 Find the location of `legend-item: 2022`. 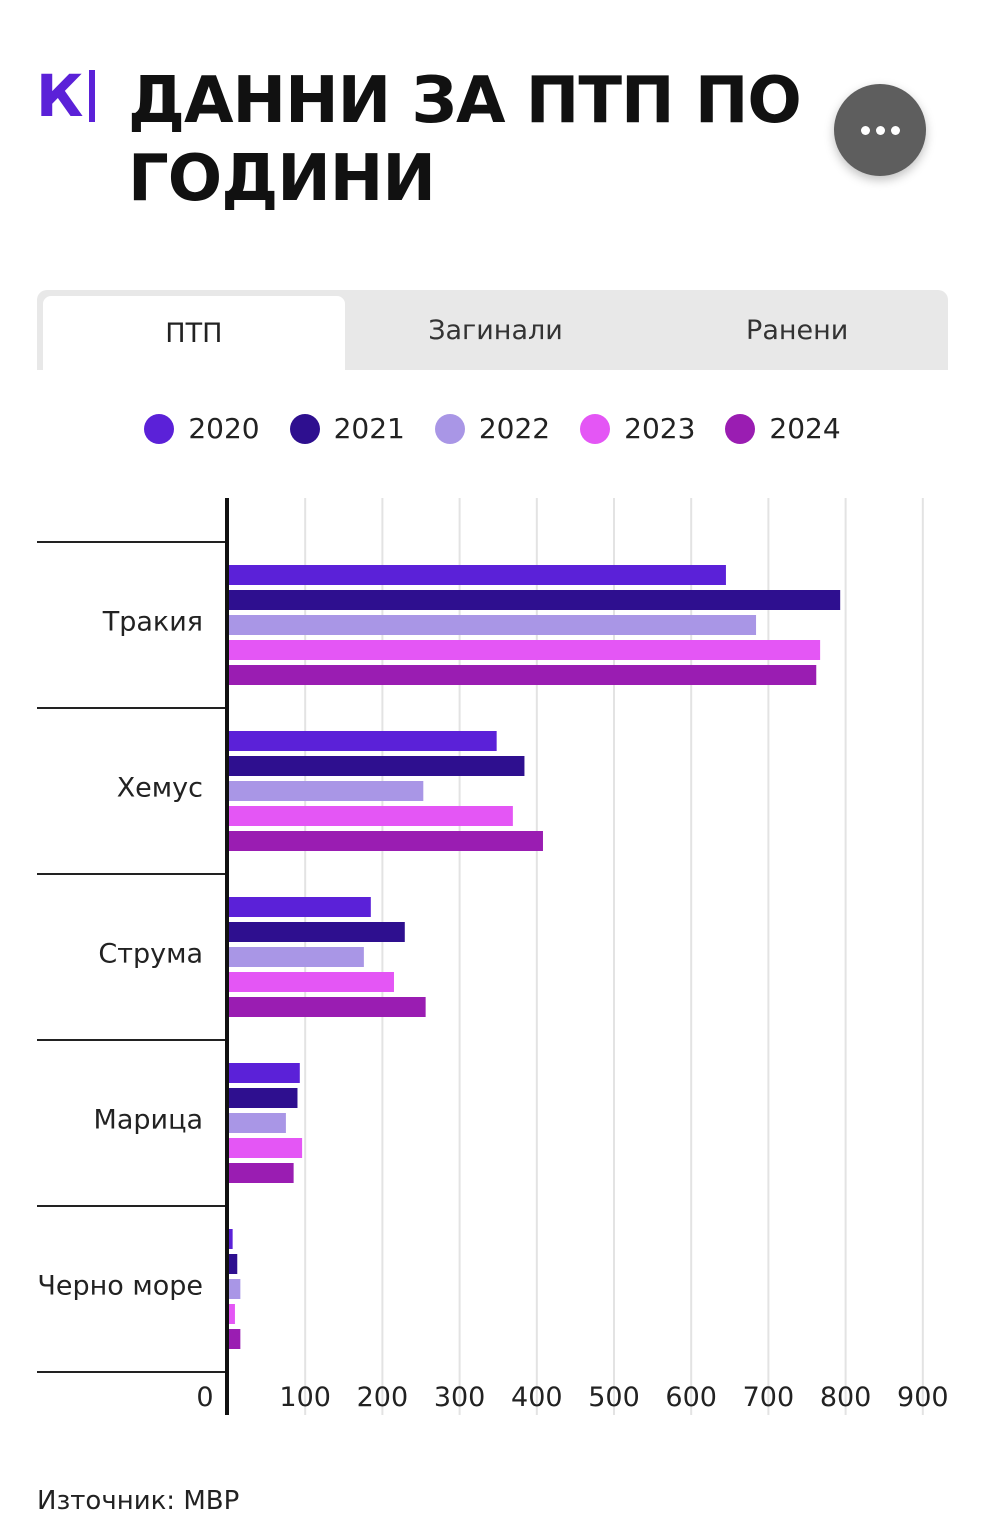

legend-item: 2022 is located at coordinates (492, 428).